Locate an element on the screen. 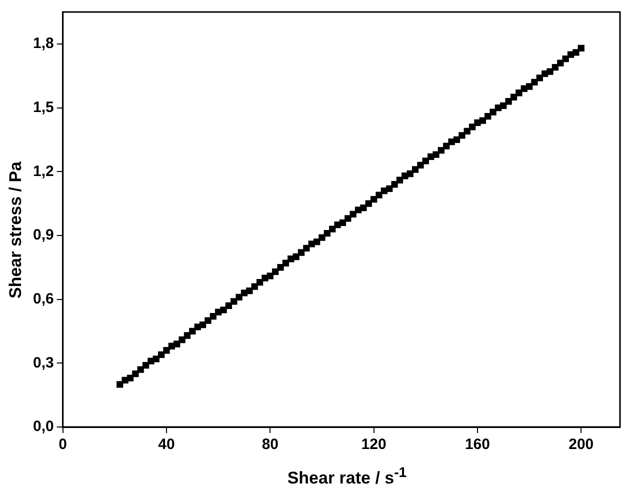 The image size is (634, 497). x-tick-label: 80 is located at coordinates (270, 445).